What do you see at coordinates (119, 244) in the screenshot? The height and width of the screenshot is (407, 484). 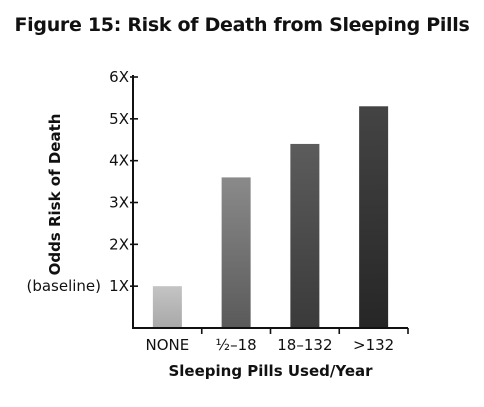 I see `y-tick-label-1: 2X` at bounding box center [119, 244].